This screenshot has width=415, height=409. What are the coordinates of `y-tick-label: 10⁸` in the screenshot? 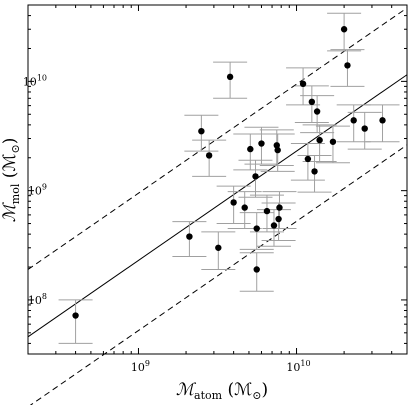 It's located at (37, 299).